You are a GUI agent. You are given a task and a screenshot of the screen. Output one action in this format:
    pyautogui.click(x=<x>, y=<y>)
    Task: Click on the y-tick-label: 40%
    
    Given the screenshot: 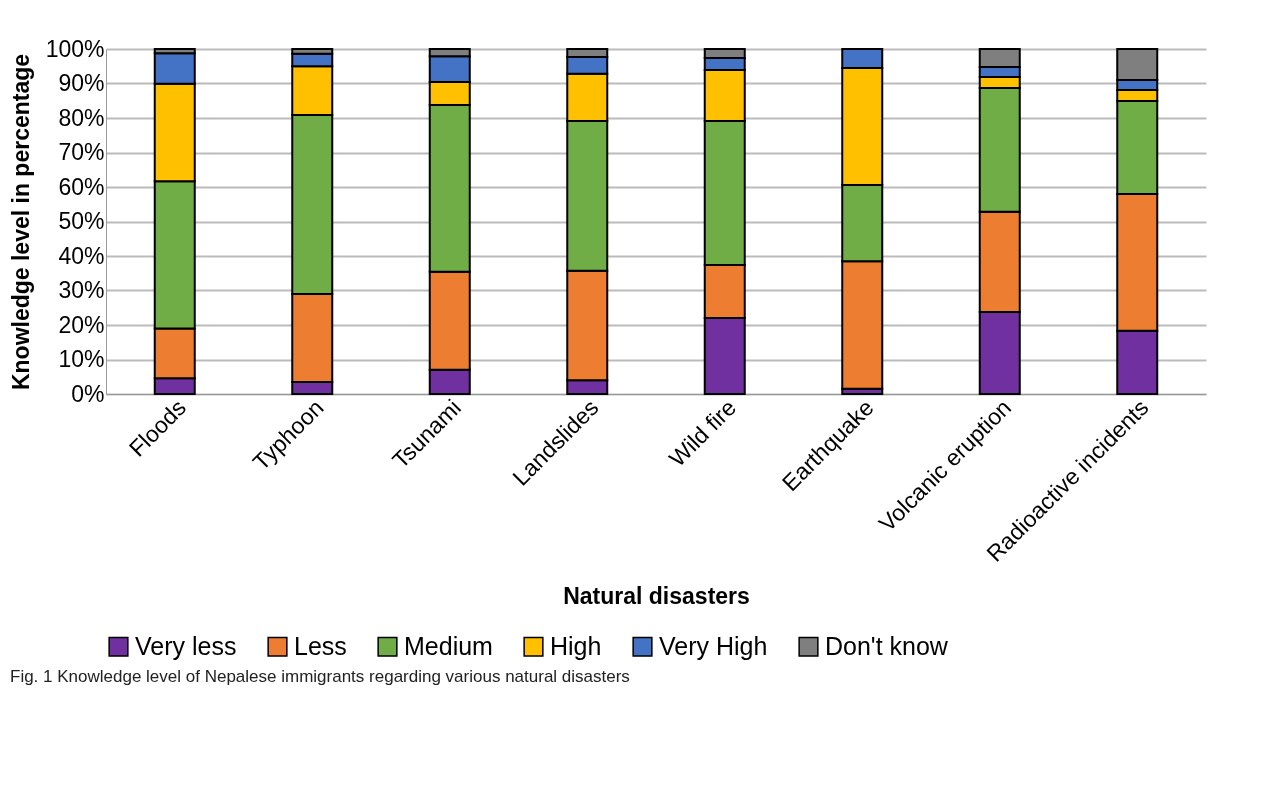 What is the action you would take?
    pyautogui.click(x=81, y=255)
    